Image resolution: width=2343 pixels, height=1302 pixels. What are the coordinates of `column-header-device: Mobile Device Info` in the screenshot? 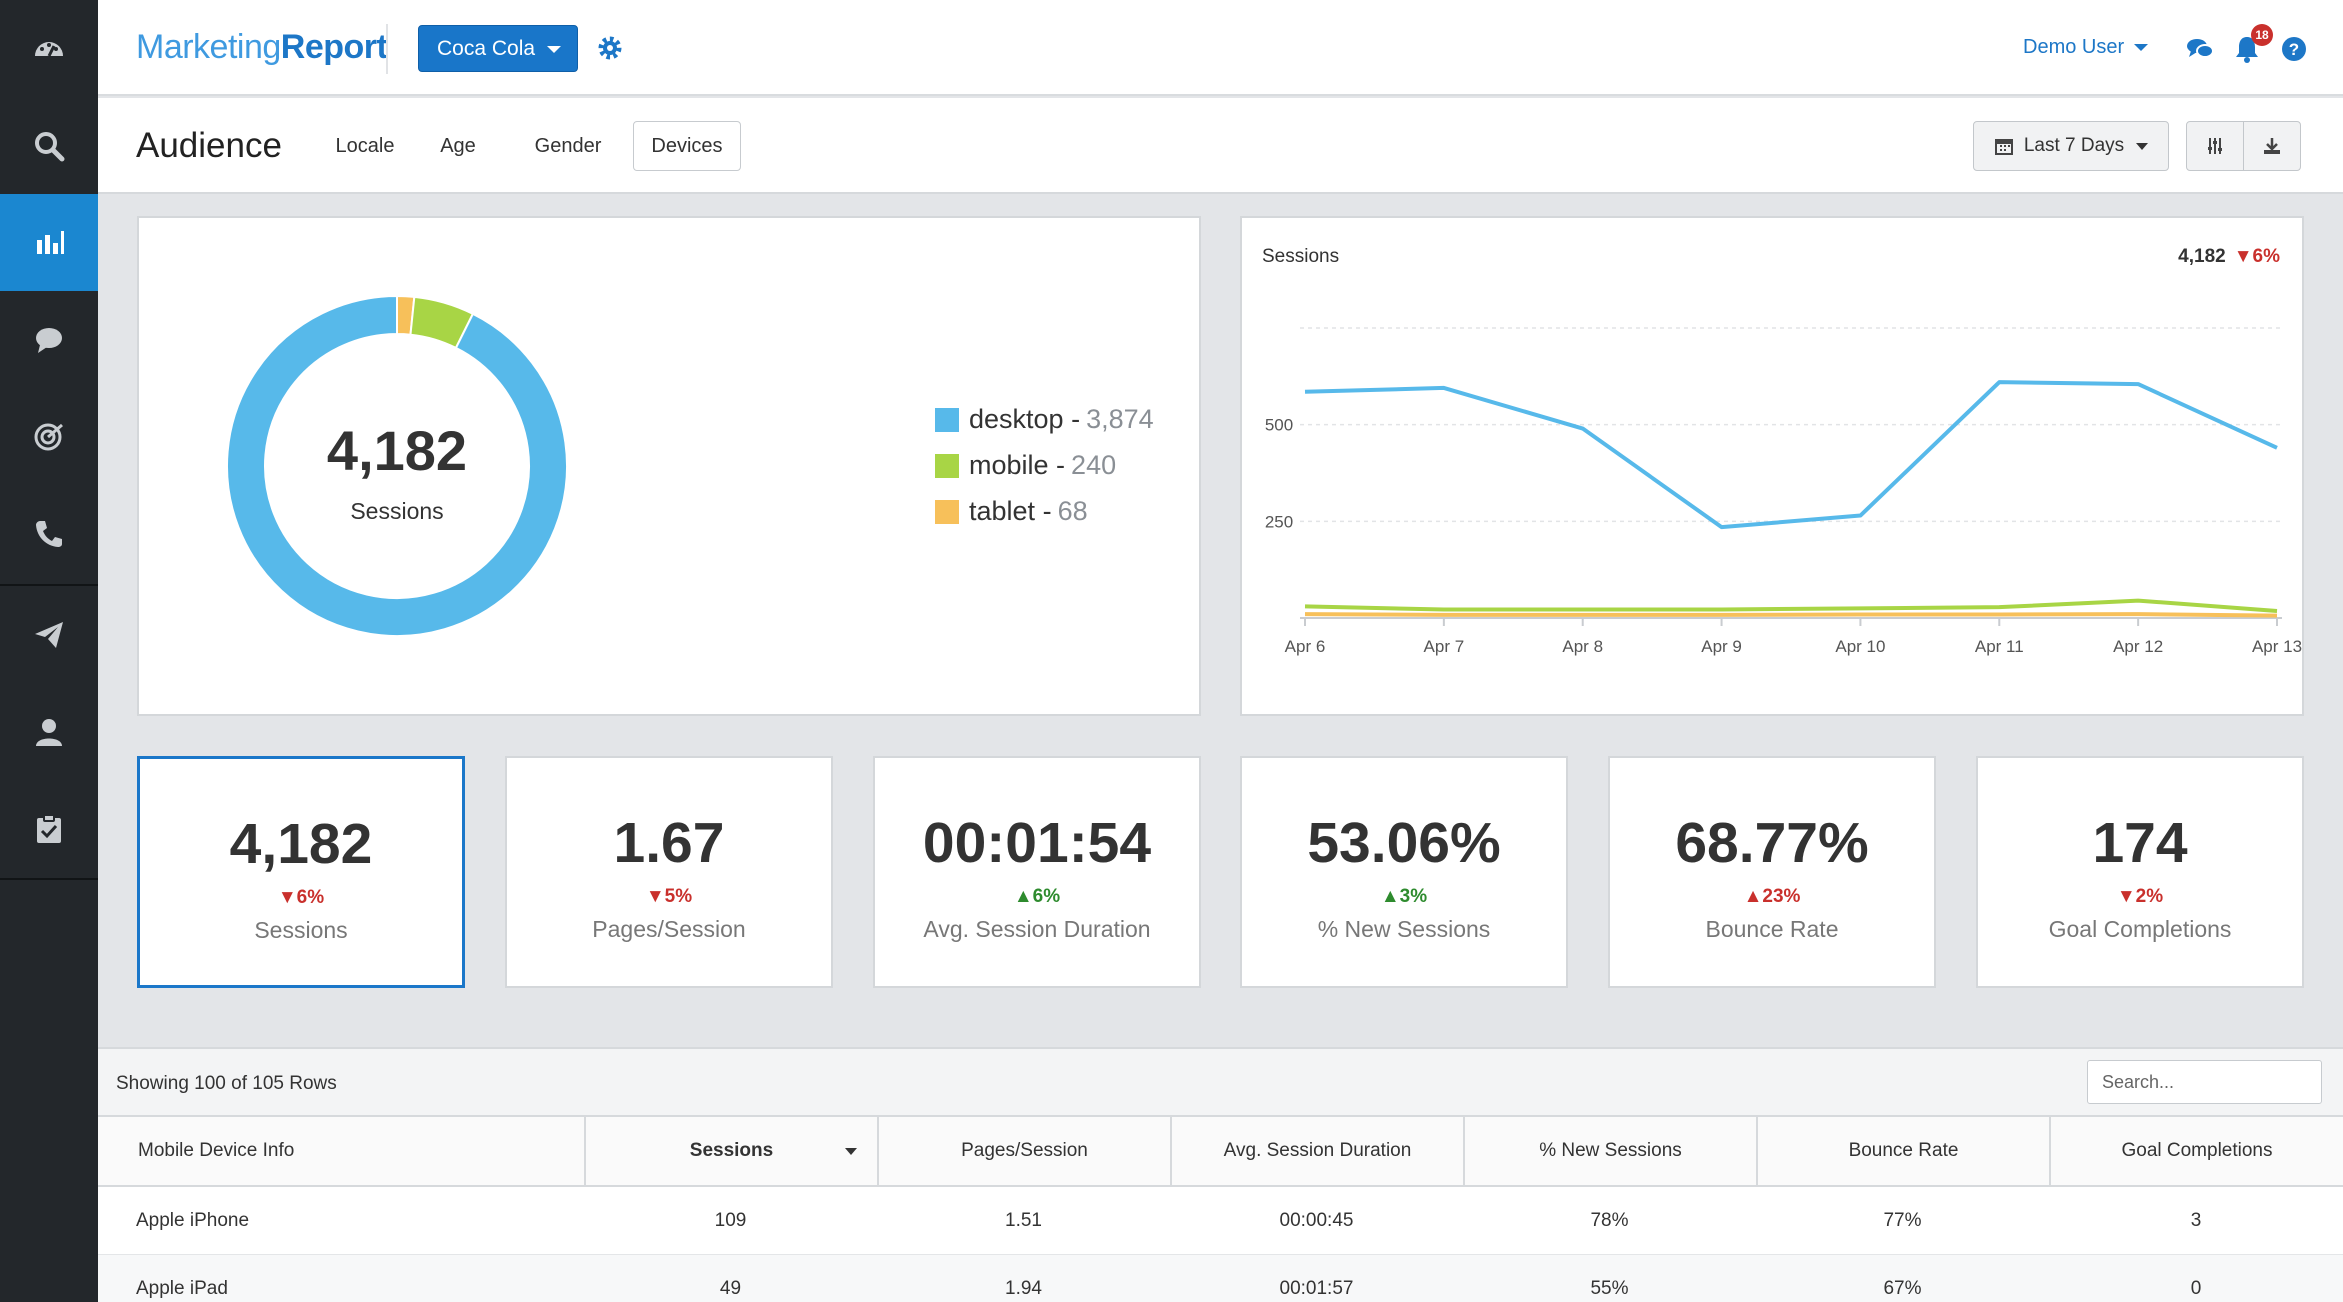 It's located at (216, 1150).